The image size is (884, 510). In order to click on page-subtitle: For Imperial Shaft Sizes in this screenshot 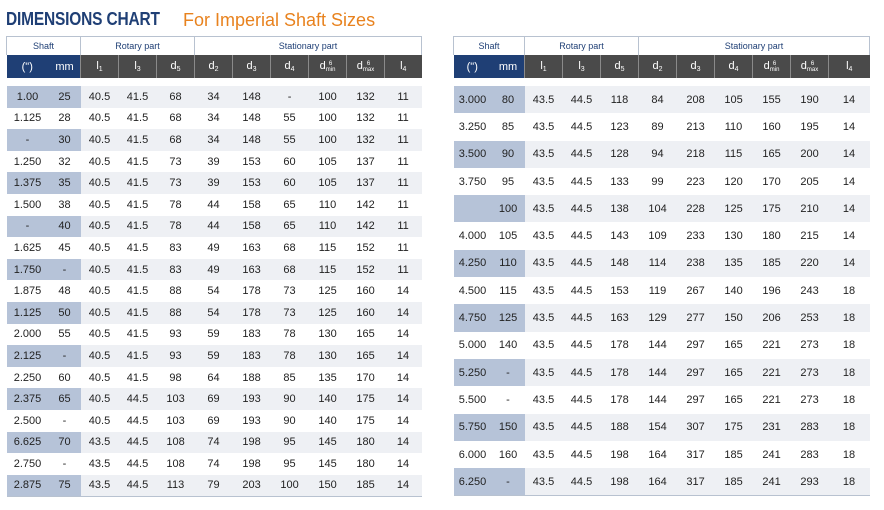, I will do `click(279, 20)`.